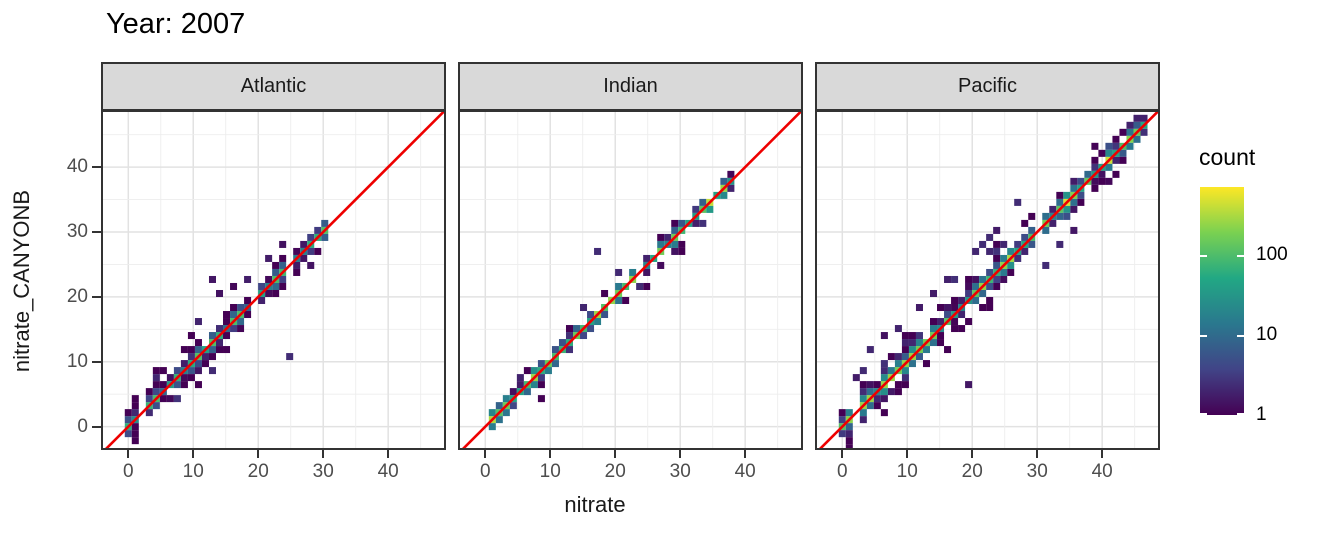 This screenshot has height=537, width=1344. I want to click on chart-title: Year: 2007, so click(176, 24).